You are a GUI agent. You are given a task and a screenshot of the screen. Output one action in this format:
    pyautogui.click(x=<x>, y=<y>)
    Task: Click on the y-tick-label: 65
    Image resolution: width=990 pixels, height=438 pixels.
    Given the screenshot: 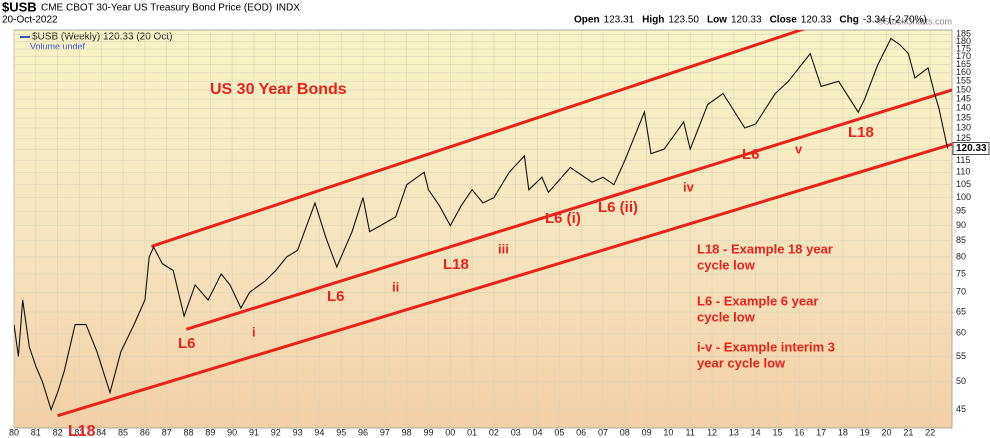 What is the action you would take?
    pyautogui.click(x=961, y=311)
    